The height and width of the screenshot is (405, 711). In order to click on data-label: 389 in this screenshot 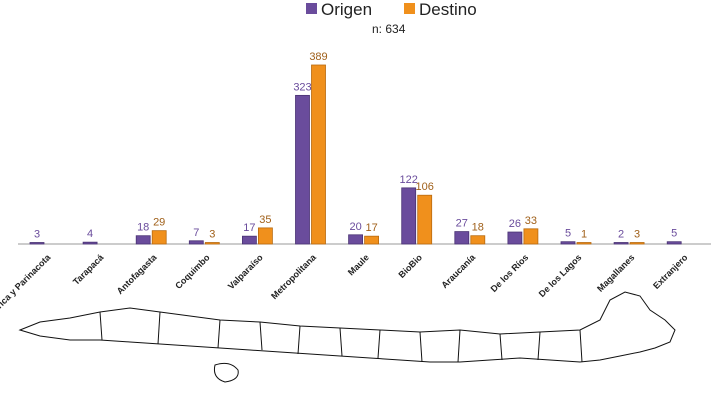, I will do `click(318, 57)`.